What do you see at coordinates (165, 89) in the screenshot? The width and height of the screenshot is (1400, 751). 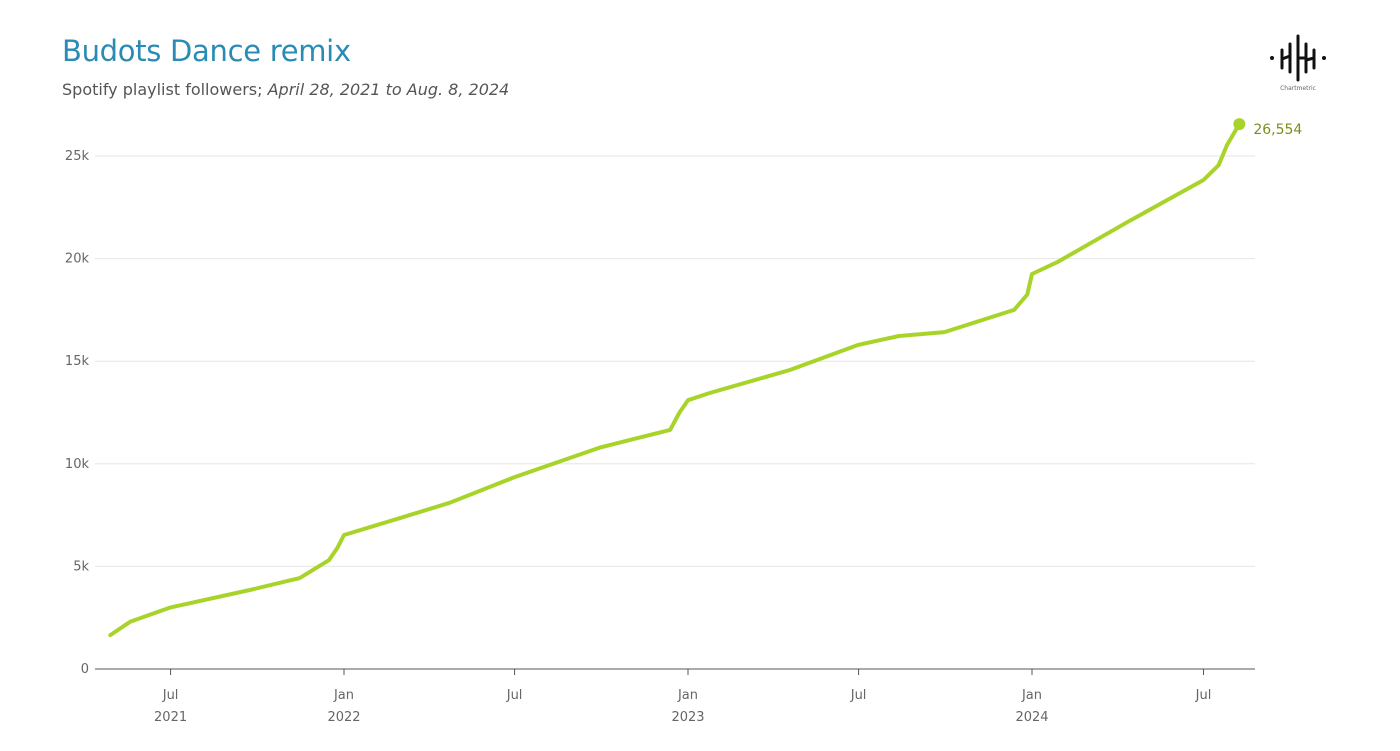 I see `subtitle-text: Spotify playlist followers;` at bounding box center [165, 89].